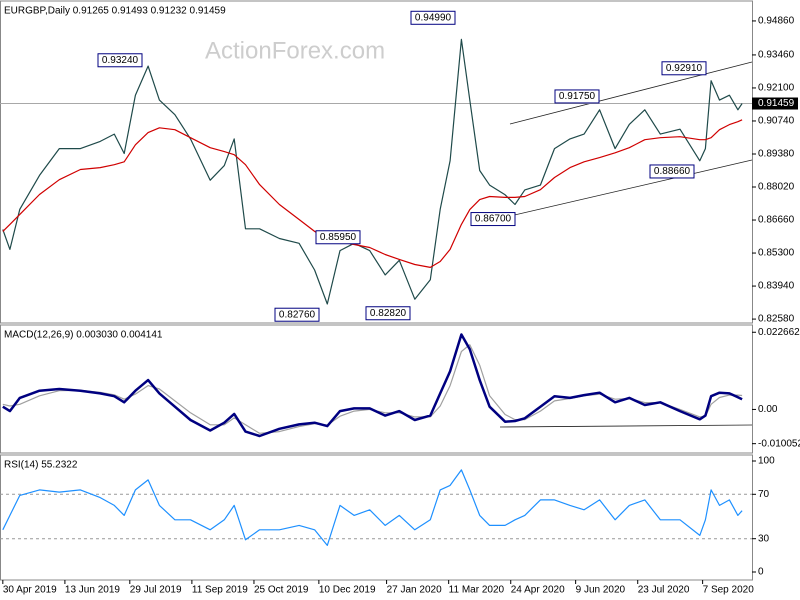 The image size is (800, 600). I want to click on x-tick-label: 27 Jan 2020, so click(414, 590).